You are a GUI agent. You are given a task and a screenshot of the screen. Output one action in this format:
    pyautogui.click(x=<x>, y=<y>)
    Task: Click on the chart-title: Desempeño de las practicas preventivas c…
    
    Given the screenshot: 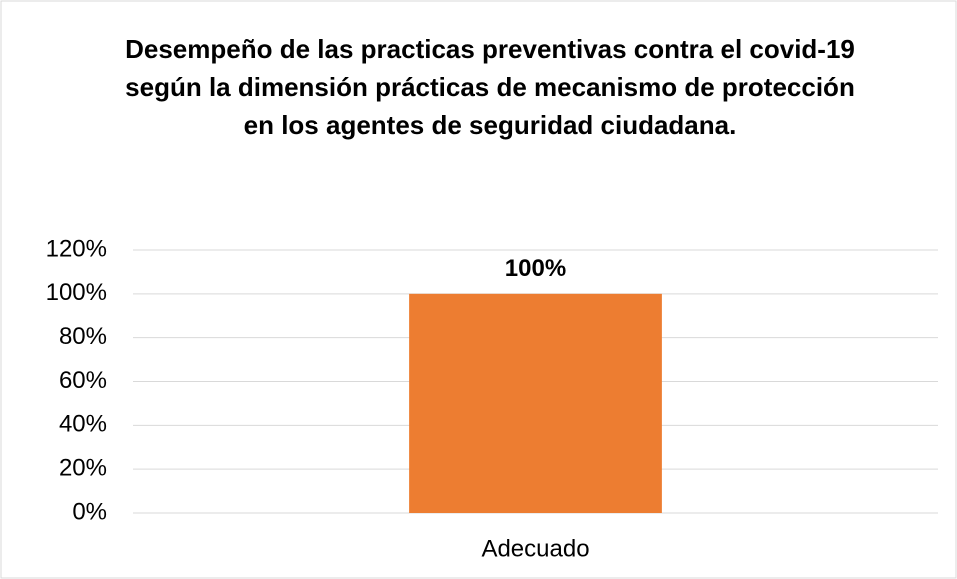 What is the action you would take?
    pyautogui.click(x=490, y=87)
    